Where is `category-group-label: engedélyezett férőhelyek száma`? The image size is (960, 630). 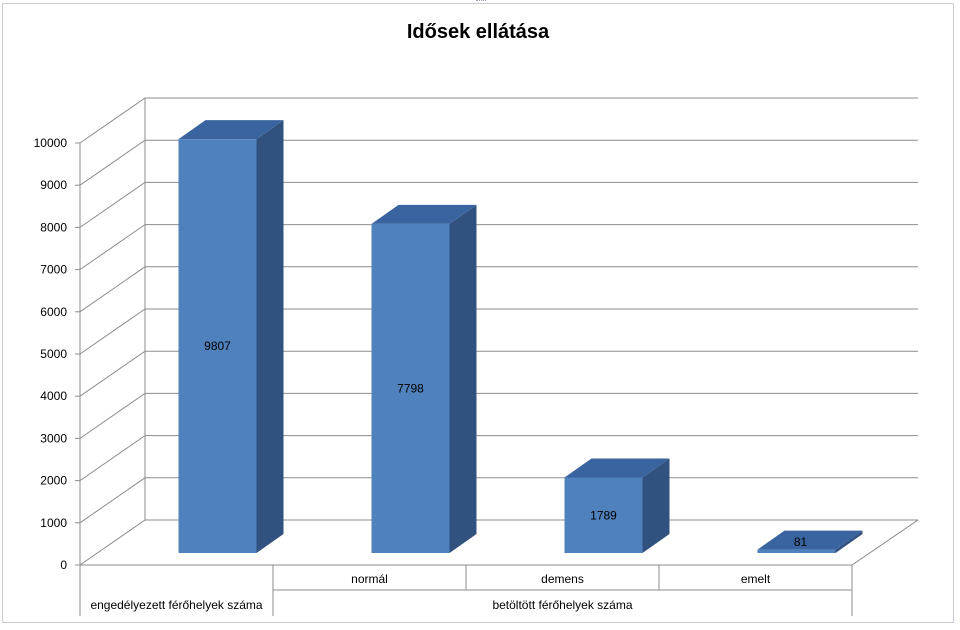
category-group-label: engedélyezett férőhelyek száma is located at coordinates (176, 605).